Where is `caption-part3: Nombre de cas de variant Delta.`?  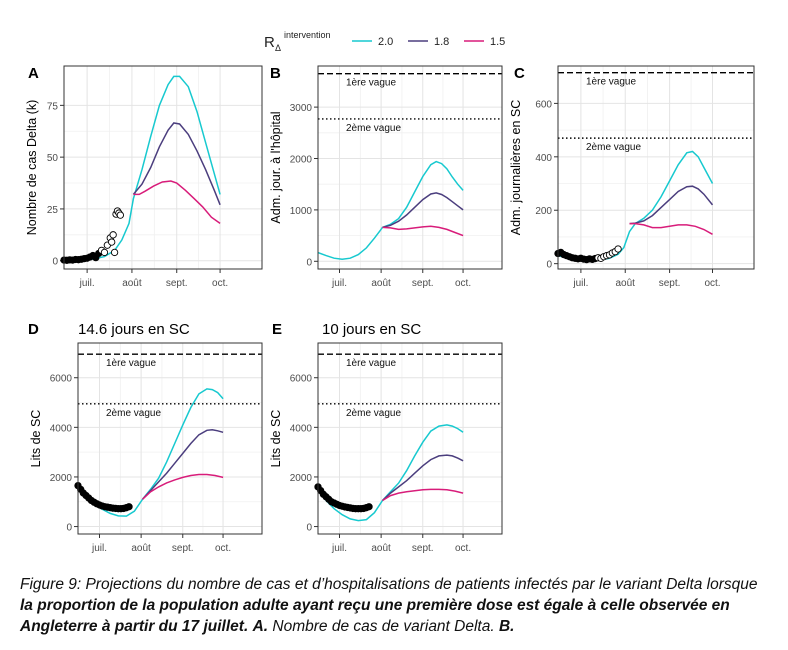
caption-part3: Nombre de cas de variant Delta. is located at coordinates (383, 626).